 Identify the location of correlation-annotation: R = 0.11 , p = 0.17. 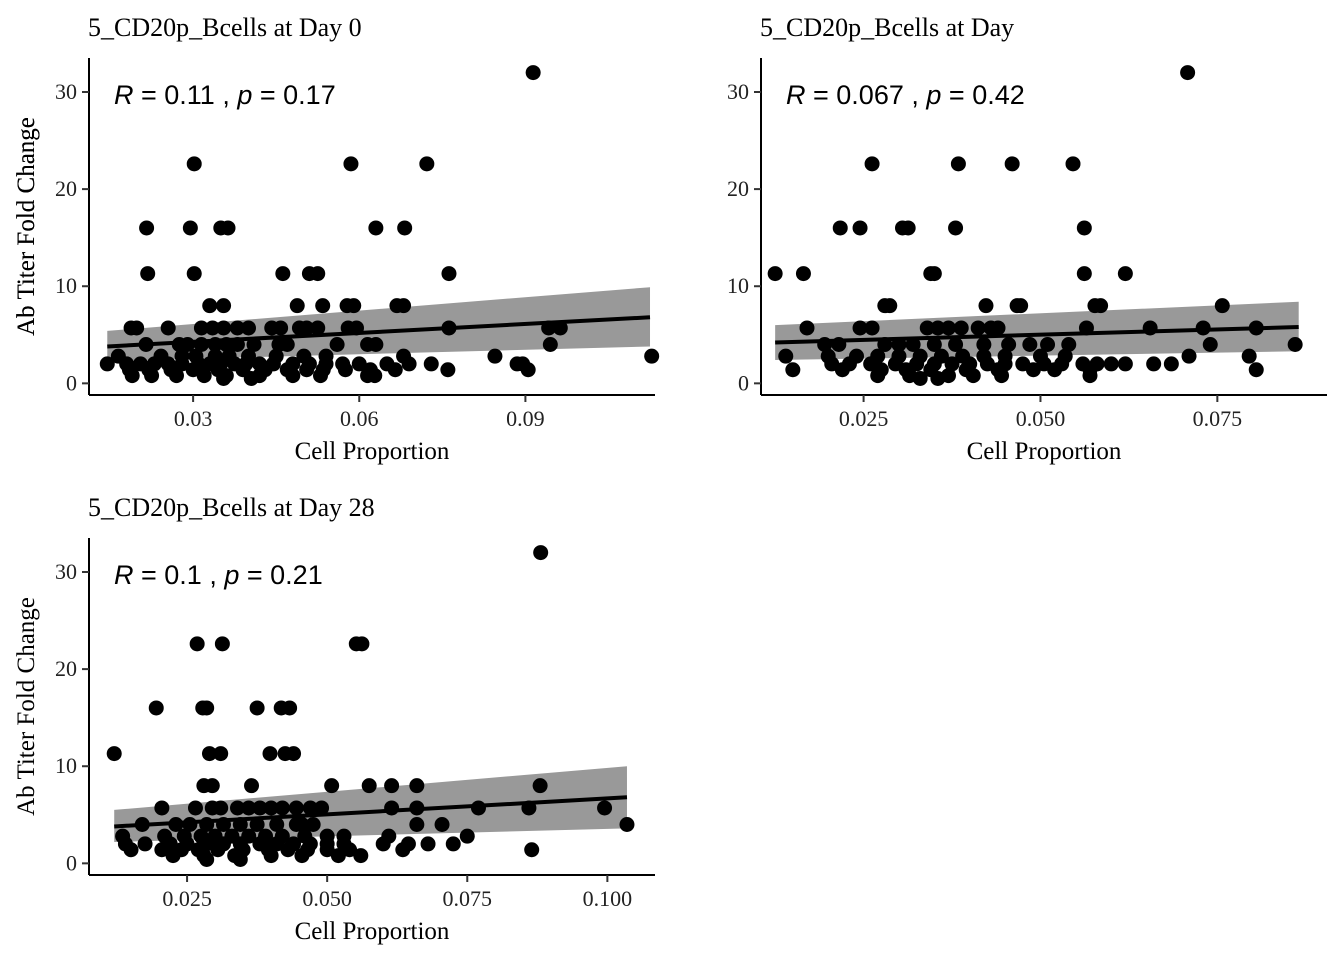
(225, 95).